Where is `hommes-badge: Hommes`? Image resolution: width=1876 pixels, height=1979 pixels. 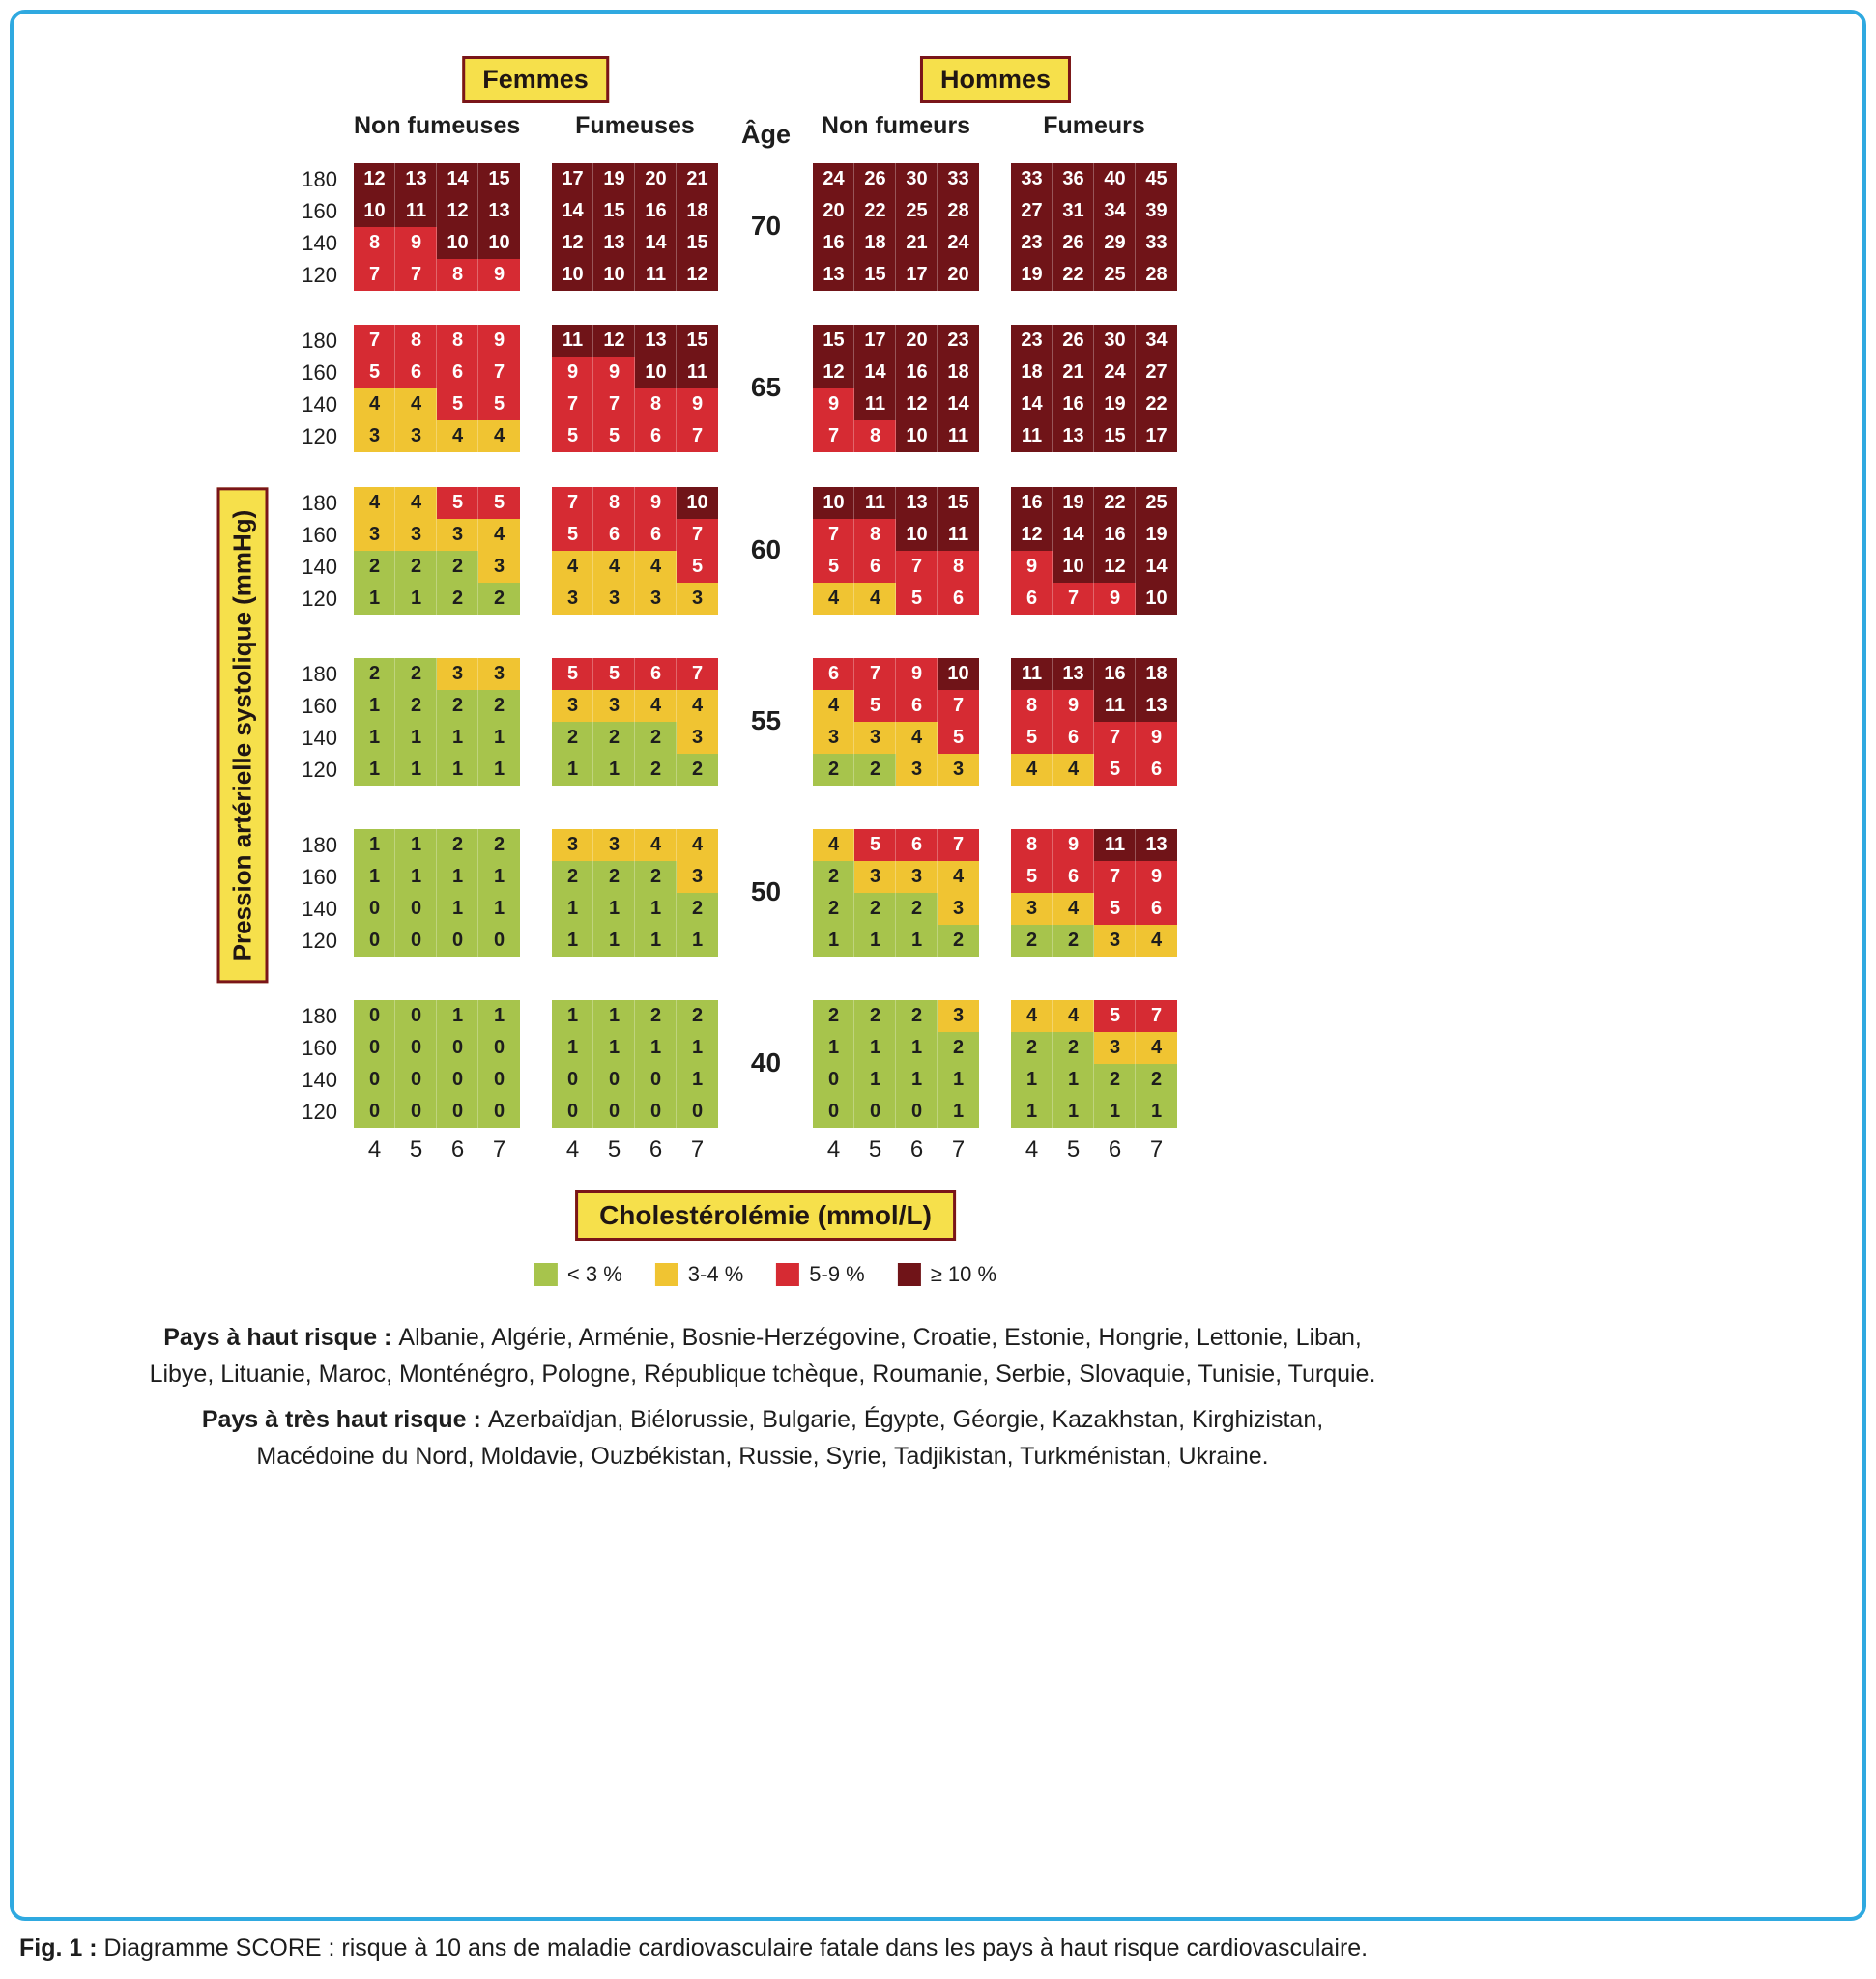 hommes-badge: Hommes is located at coordinates (995, 79).